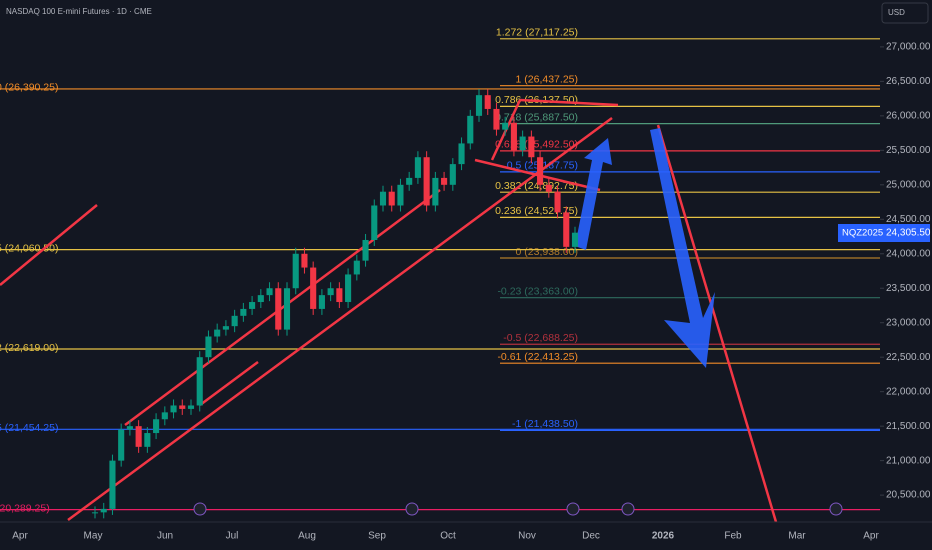  Describe the element at coordinates (29, 88) in the screenshot. I see `level-label: 0 (26,390.25)` at that location.